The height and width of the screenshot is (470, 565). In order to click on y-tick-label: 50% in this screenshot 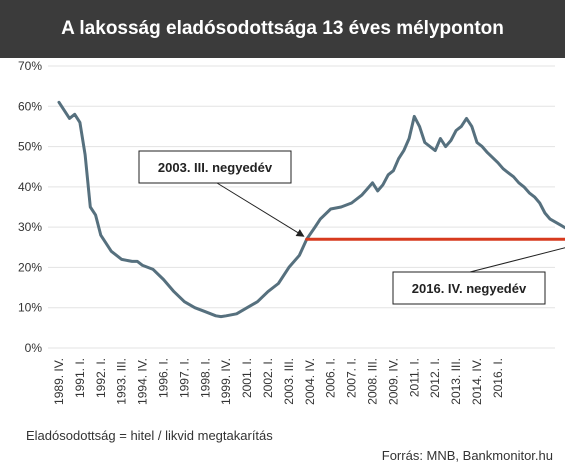, I will do `click(30, 147)`.